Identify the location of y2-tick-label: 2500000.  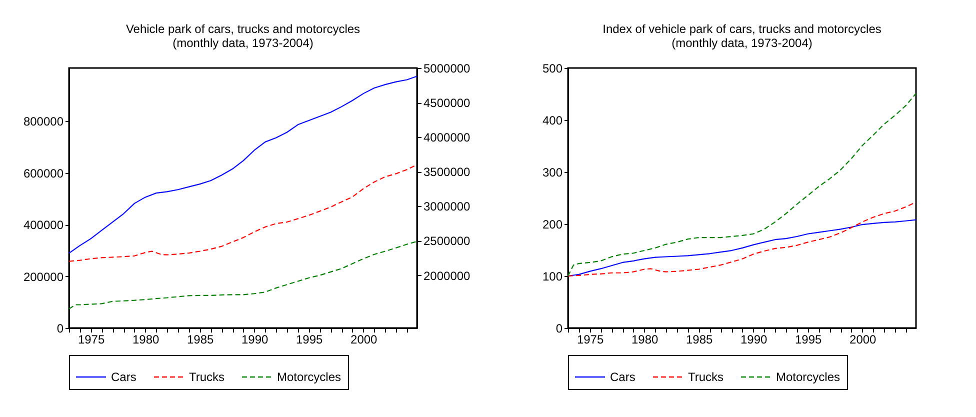
(447, 241).